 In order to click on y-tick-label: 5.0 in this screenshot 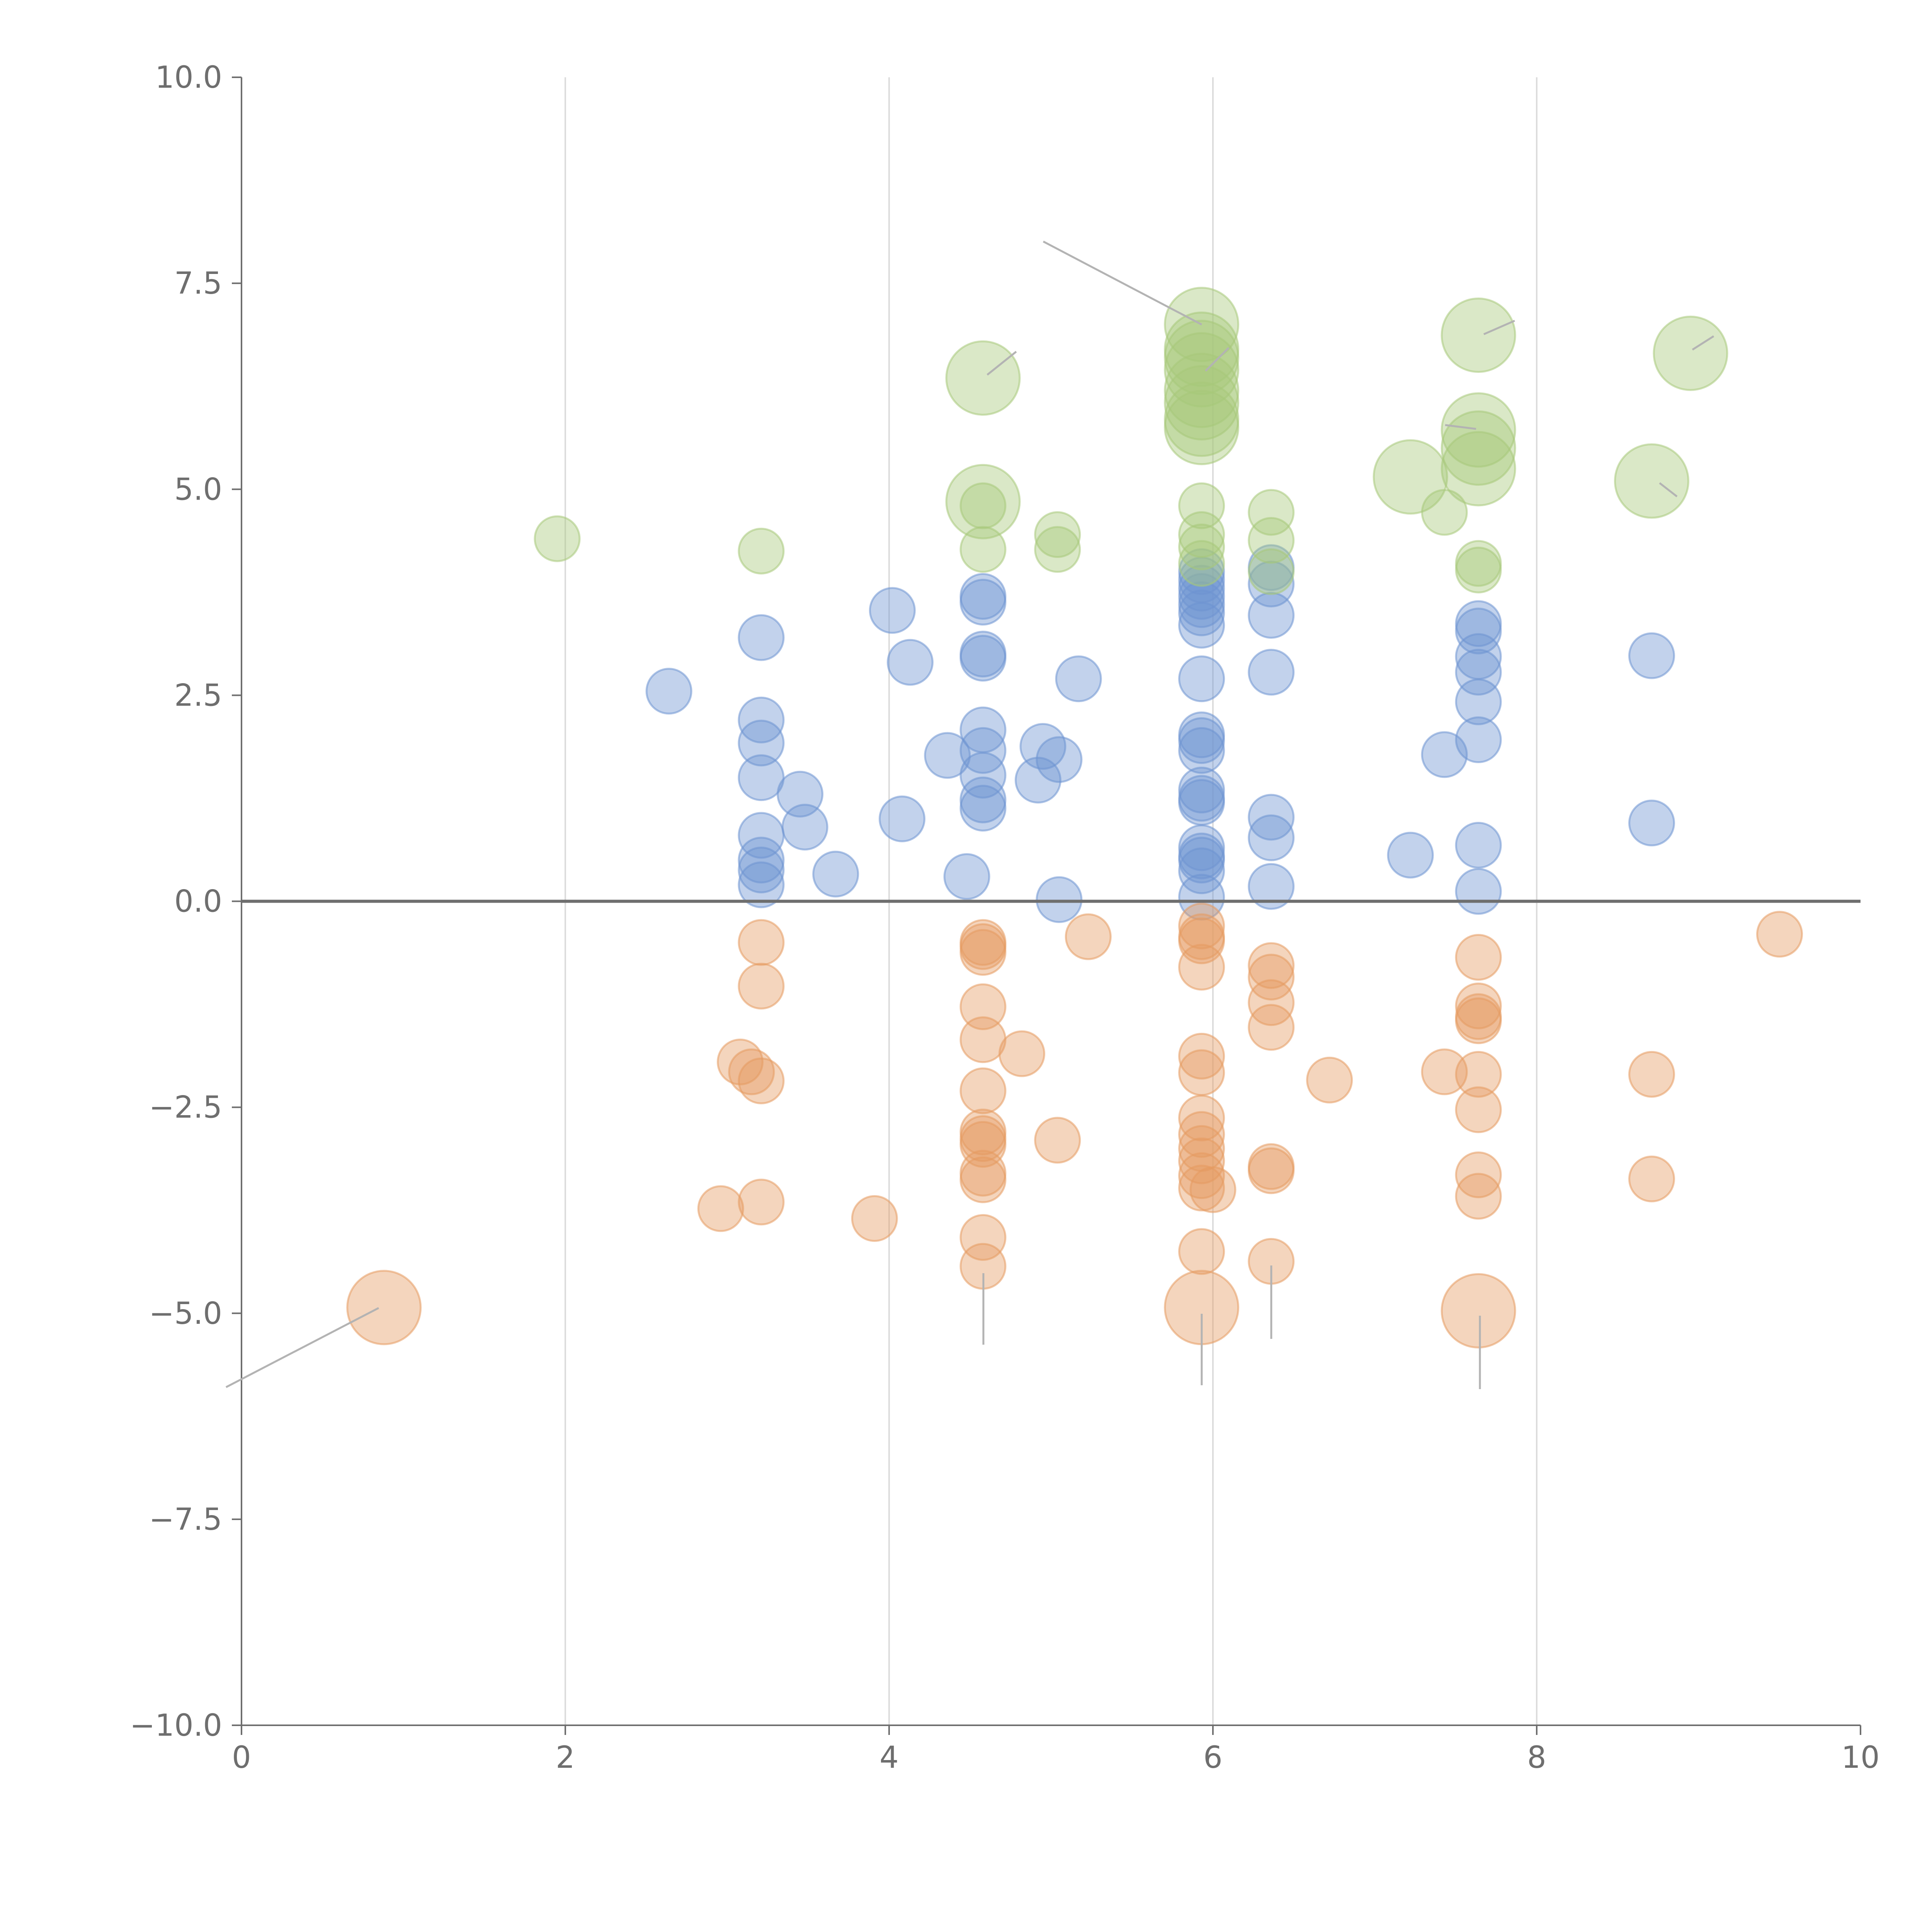, I will do `click(198, 489)`.